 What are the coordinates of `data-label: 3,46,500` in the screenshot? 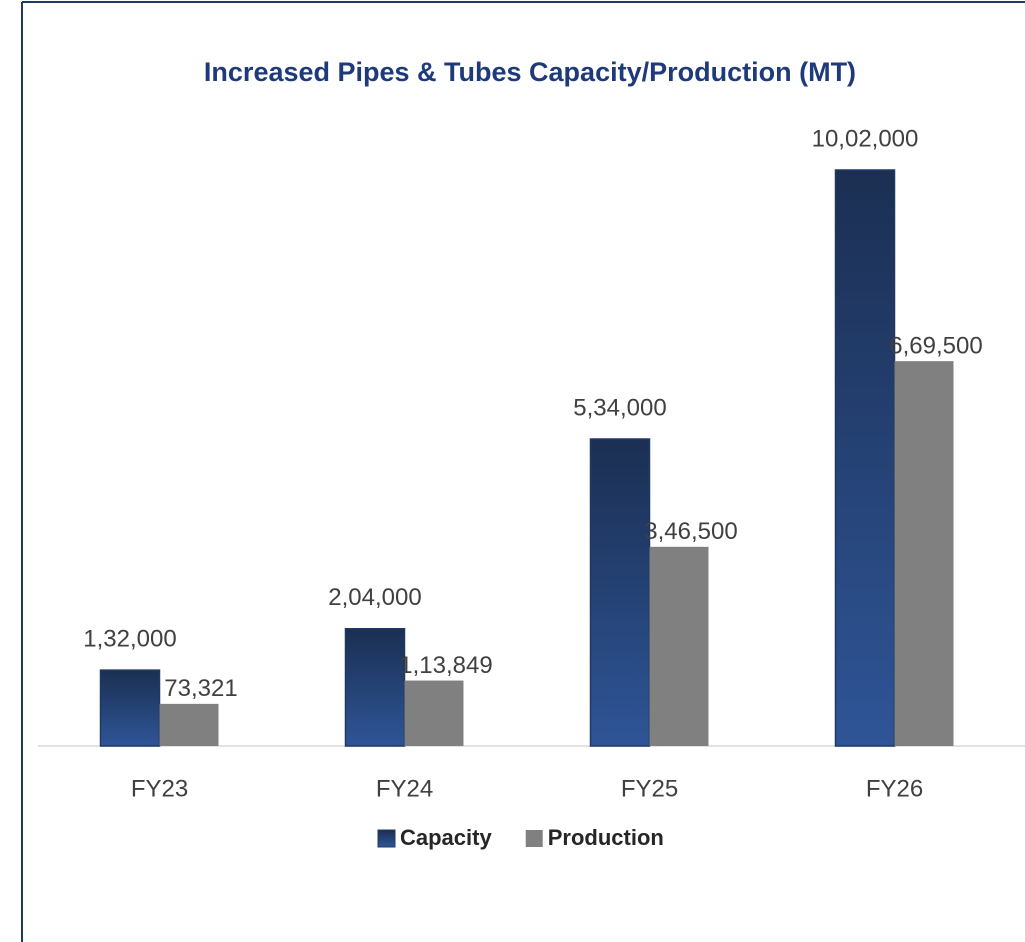 It's located at (690, 531).